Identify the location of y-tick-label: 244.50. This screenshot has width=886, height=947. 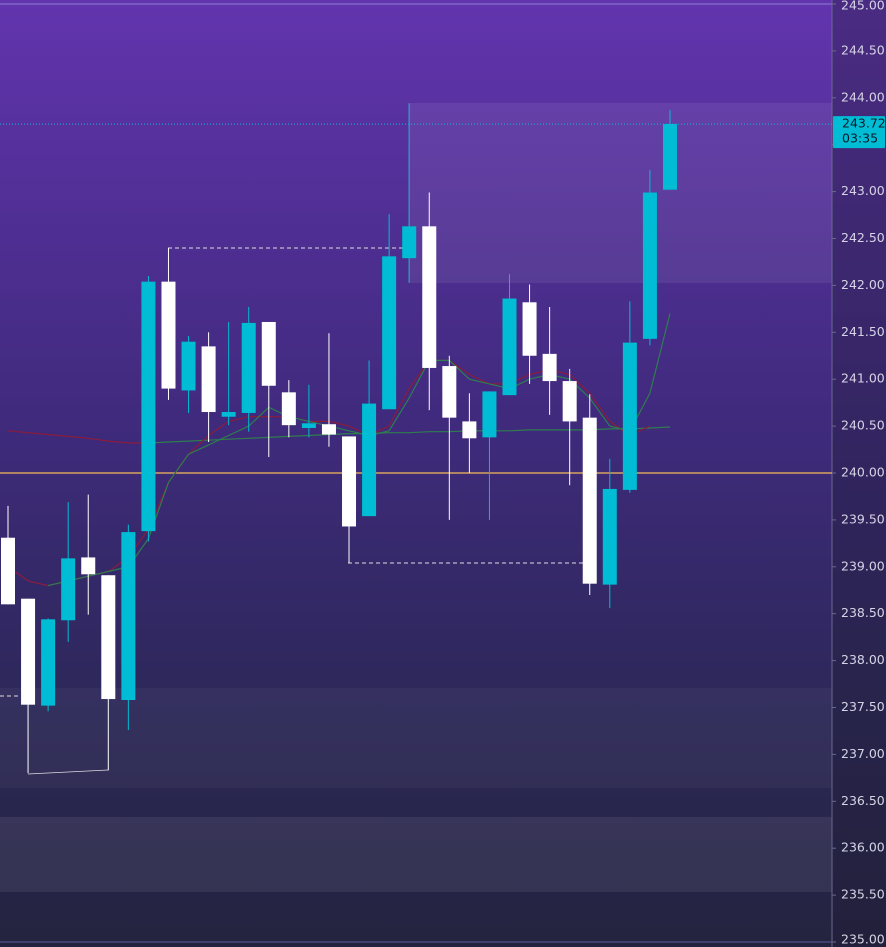
(863, 49).